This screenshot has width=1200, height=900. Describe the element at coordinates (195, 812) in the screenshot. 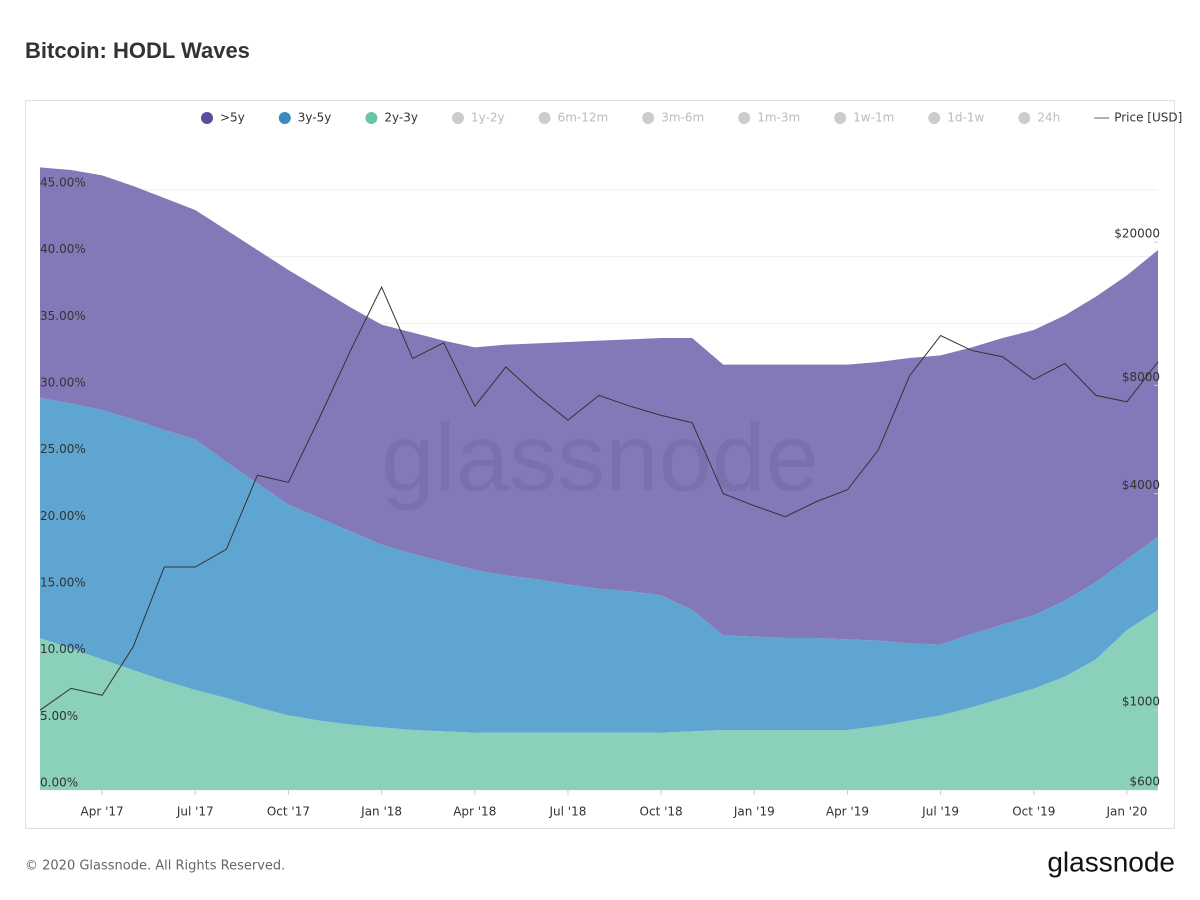

I see `x-tick-label: Jul '17` at that location.